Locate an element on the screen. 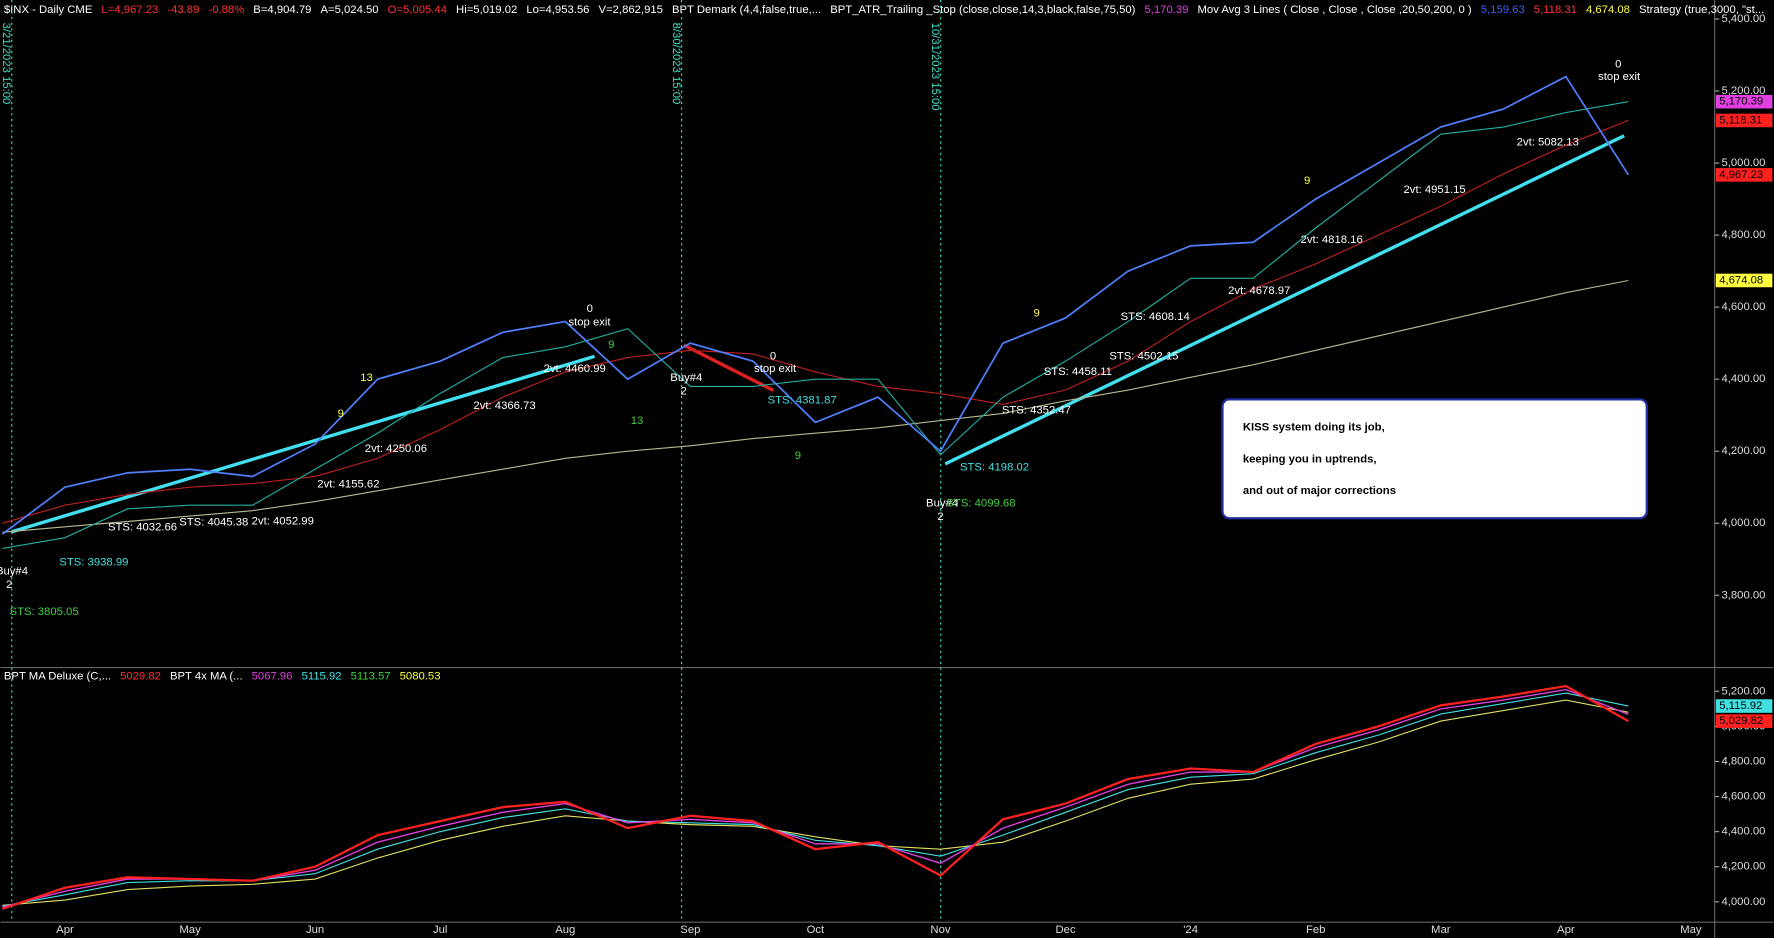  callout-text: keeping you in uptrends, is located at coordinates (1310, 459).